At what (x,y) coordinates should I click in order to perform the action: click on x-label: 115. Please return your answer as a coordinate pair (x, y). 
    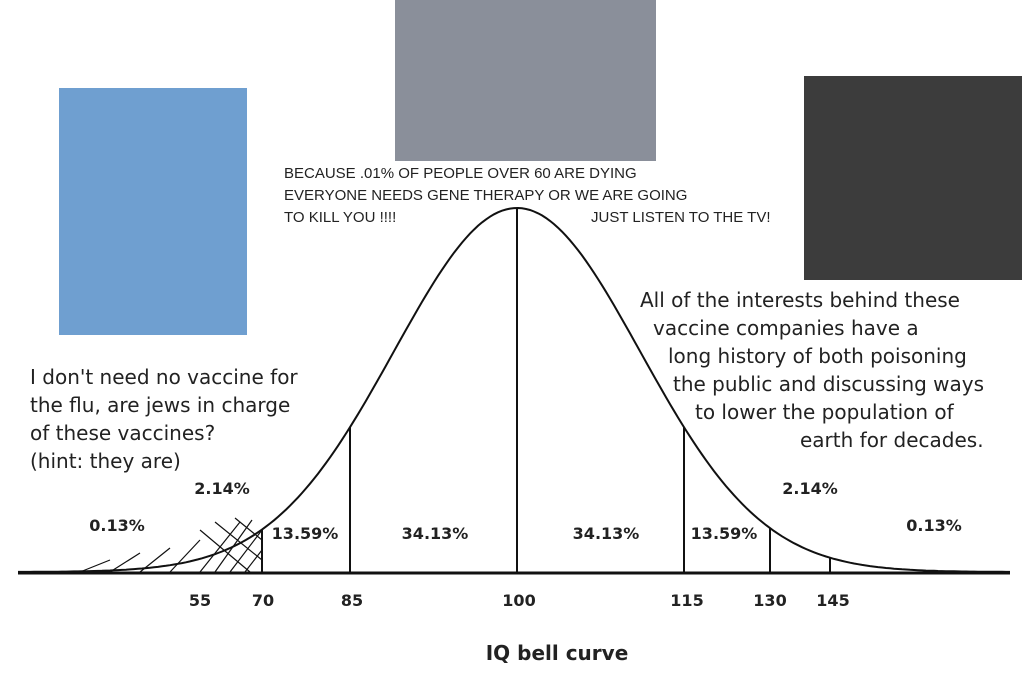
    Looking at the image, I should click on (686, 600).